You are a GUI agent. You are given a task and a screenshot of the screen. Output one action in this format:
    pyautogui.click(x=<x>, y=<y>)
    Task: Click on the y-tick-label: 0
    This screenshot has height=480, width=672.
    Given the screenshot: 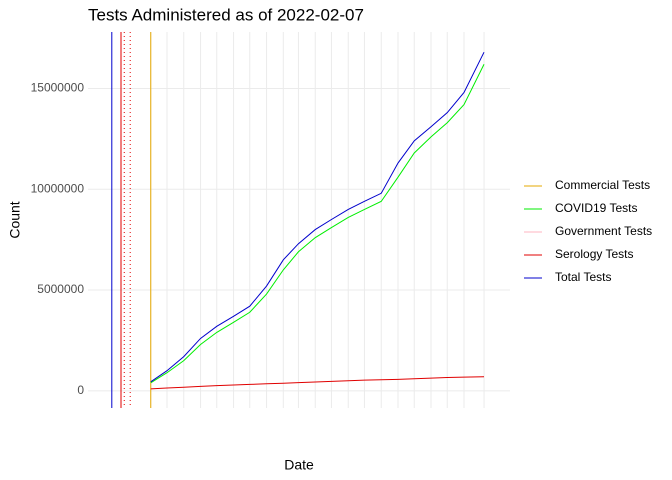 What is the action you would take?
    pyautogui.click(x=80, y=390)
    